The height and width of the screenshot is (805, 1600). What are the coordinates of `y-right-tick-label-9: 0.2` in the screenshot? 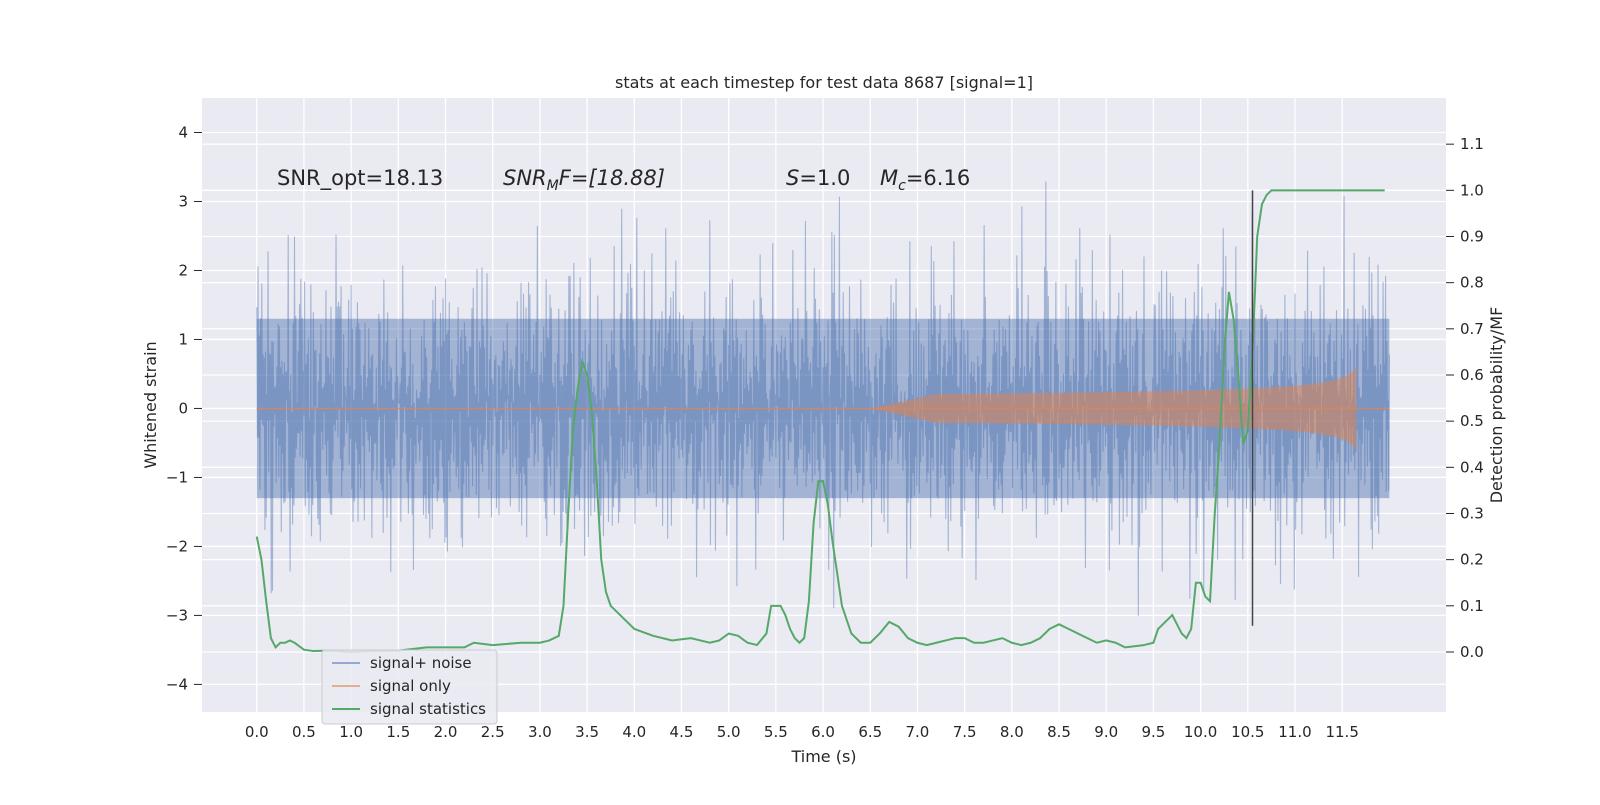 It's located at (1472, 560).